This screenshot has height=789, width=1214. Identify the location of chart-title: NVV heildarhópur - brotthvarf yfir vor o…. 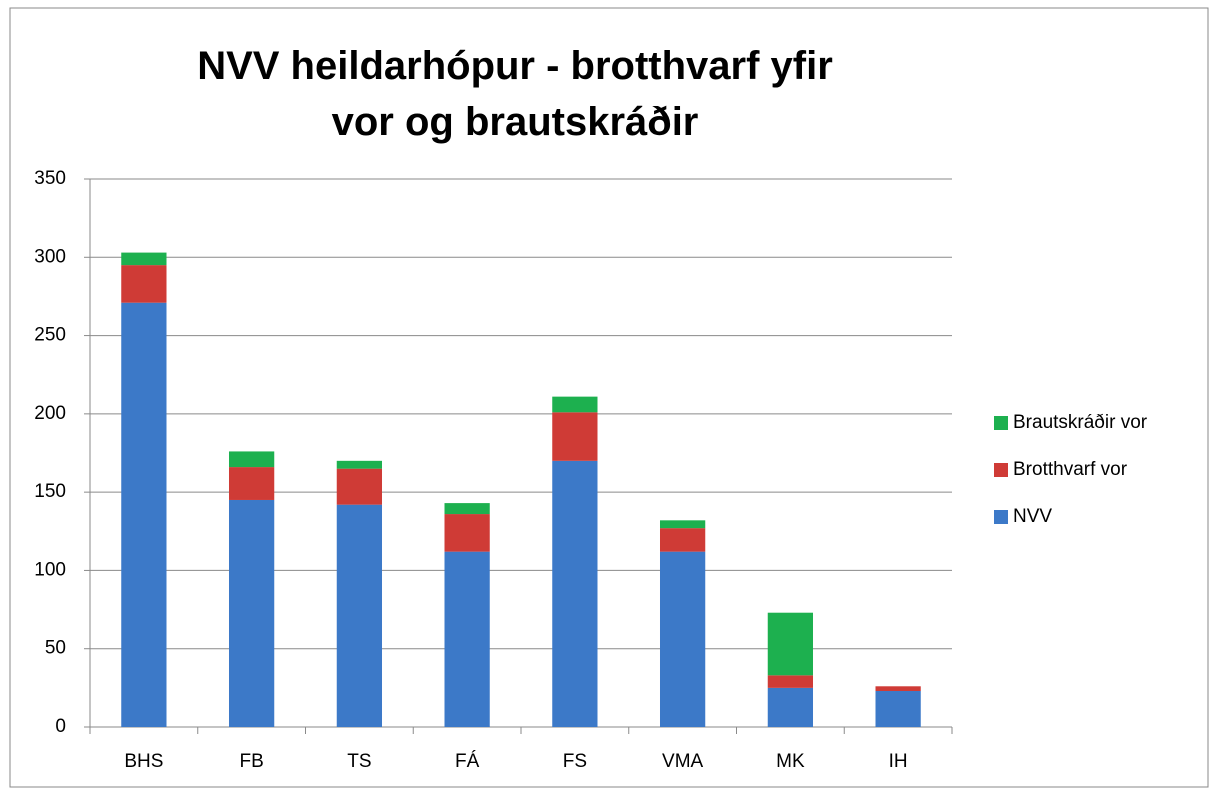
(515, 94).